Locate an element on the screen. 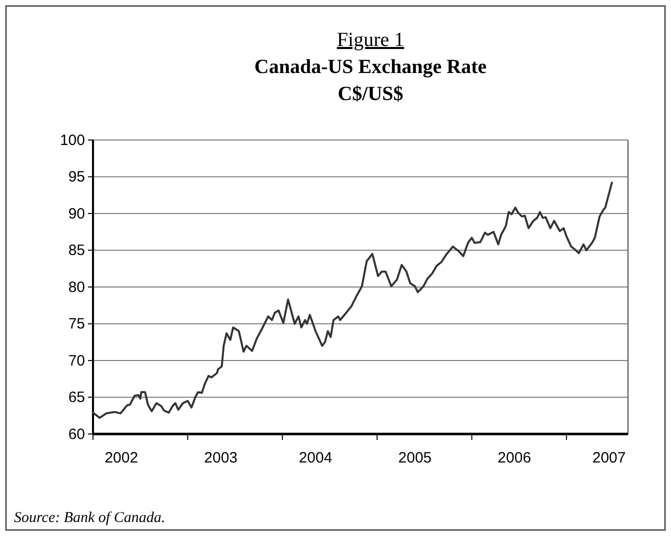 Image resolution: width=671 pixels, height=536 pixels. source-note: Source: Bank of Canada. is located at coordinates (90, 518).